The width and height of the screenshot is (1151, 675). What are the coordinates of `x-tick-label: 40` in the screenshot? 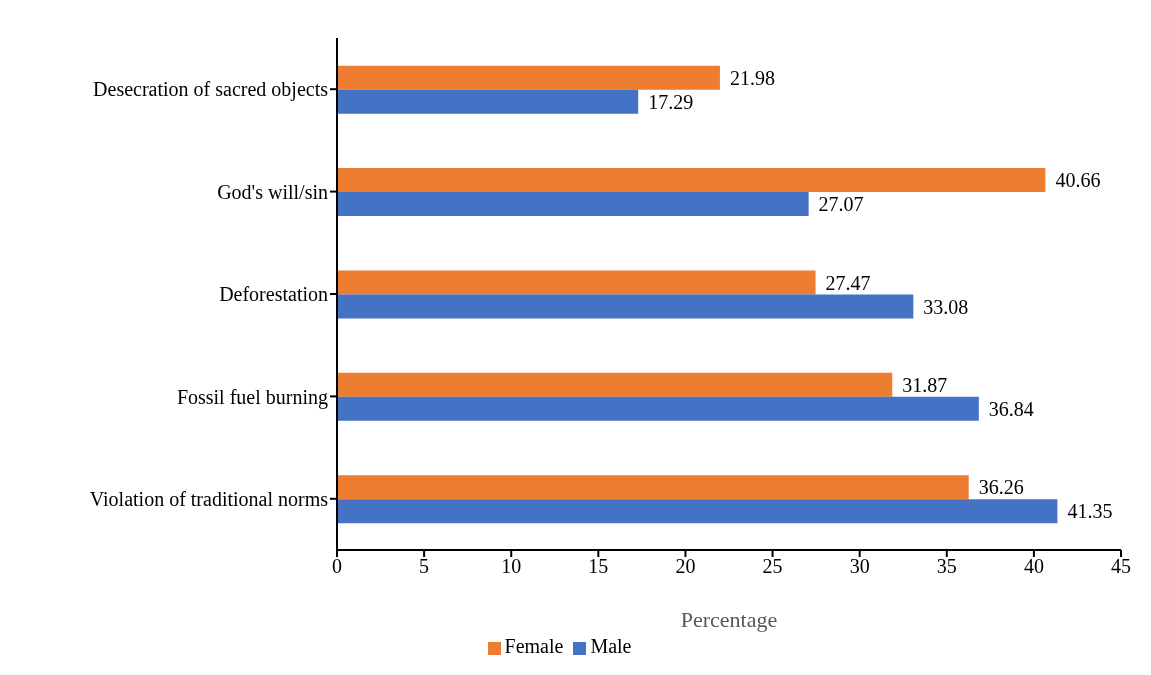 It's located at (1033, 566).